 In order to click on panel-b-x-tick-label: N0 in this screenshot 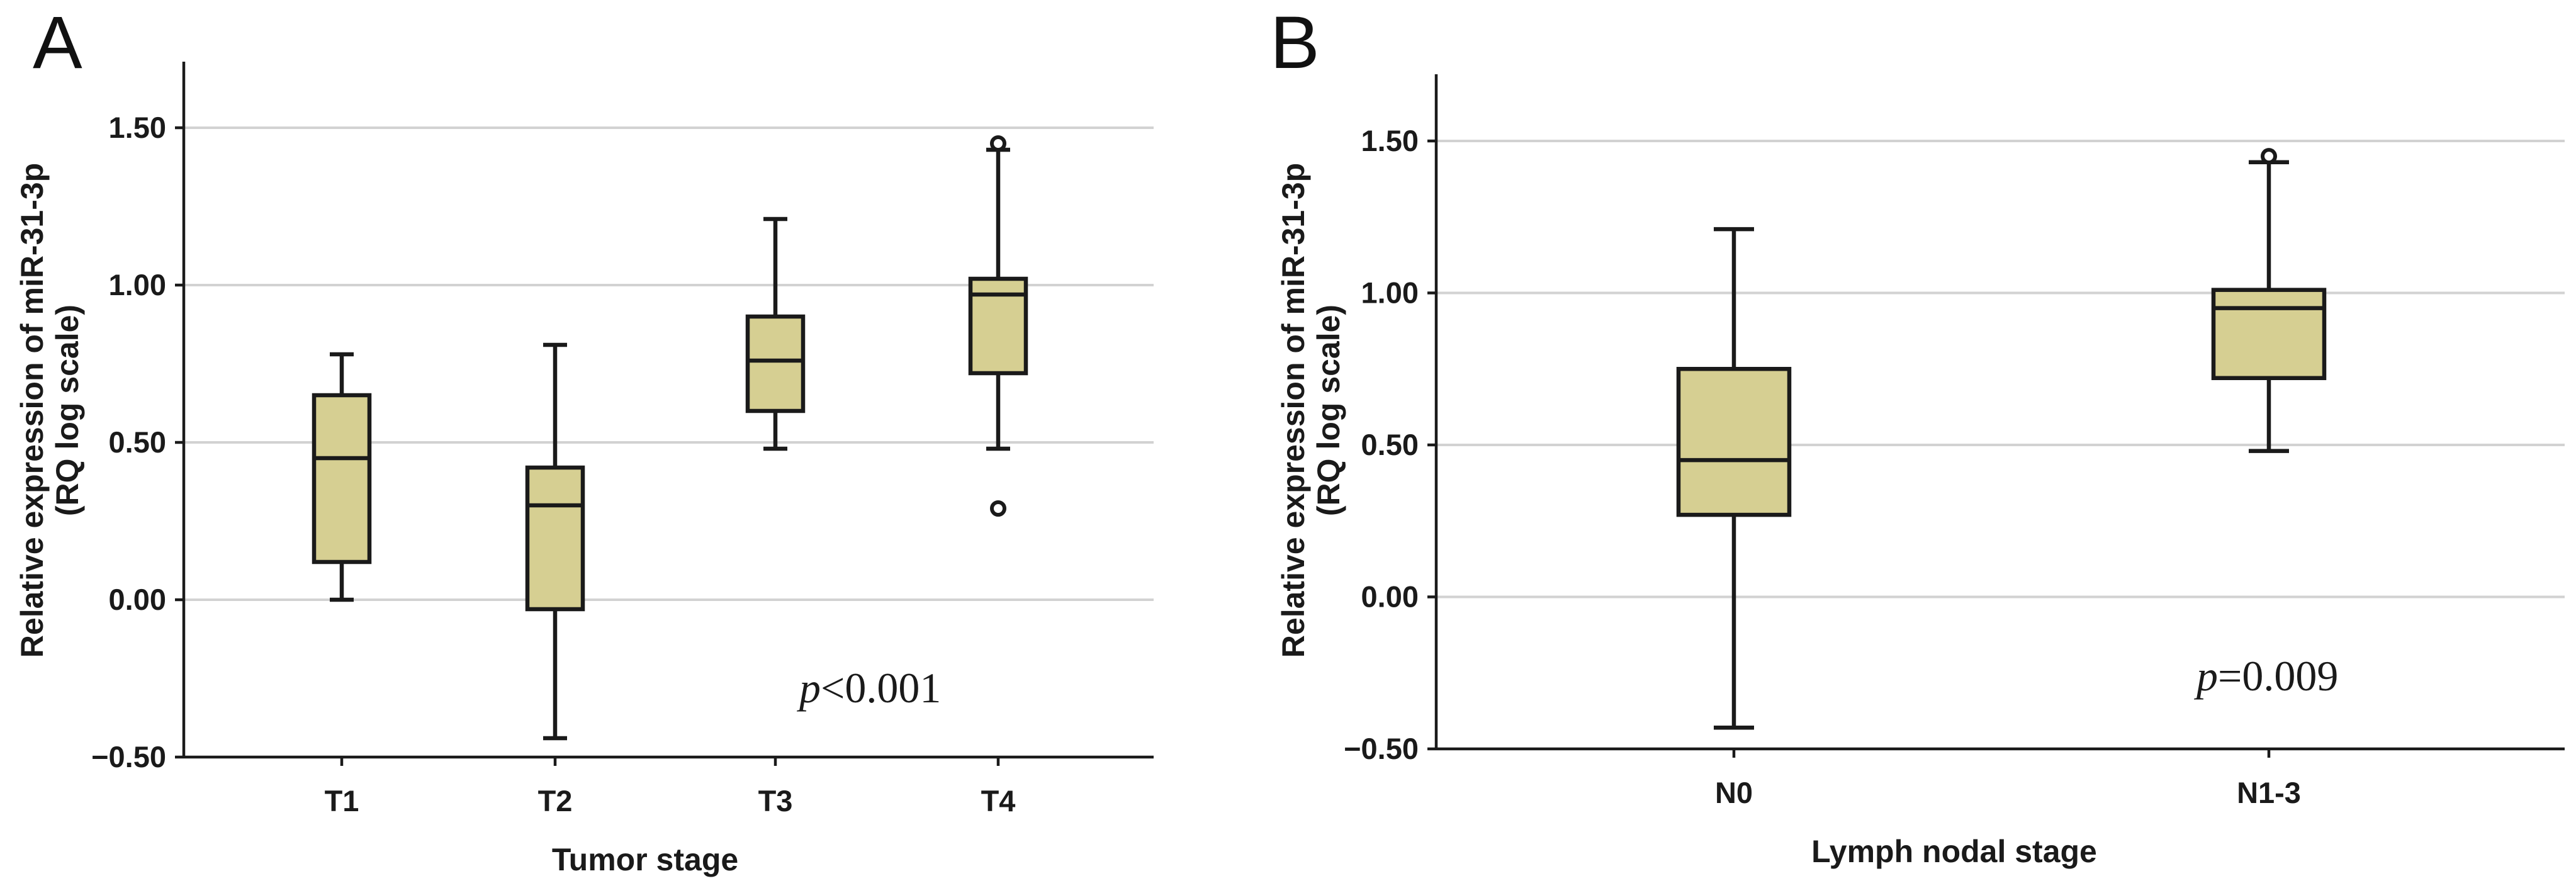, I will do `click(1734, 792)`.